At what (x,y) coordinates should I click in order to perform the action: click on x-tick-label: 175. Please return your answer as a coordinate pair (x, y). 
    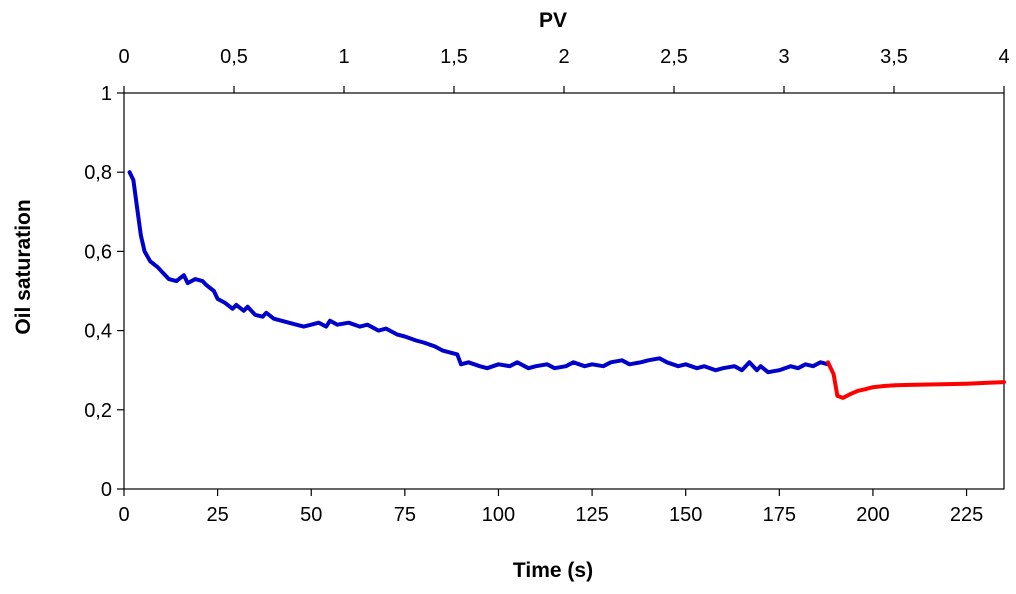
    Looking at the image, I should click on (779, 515).